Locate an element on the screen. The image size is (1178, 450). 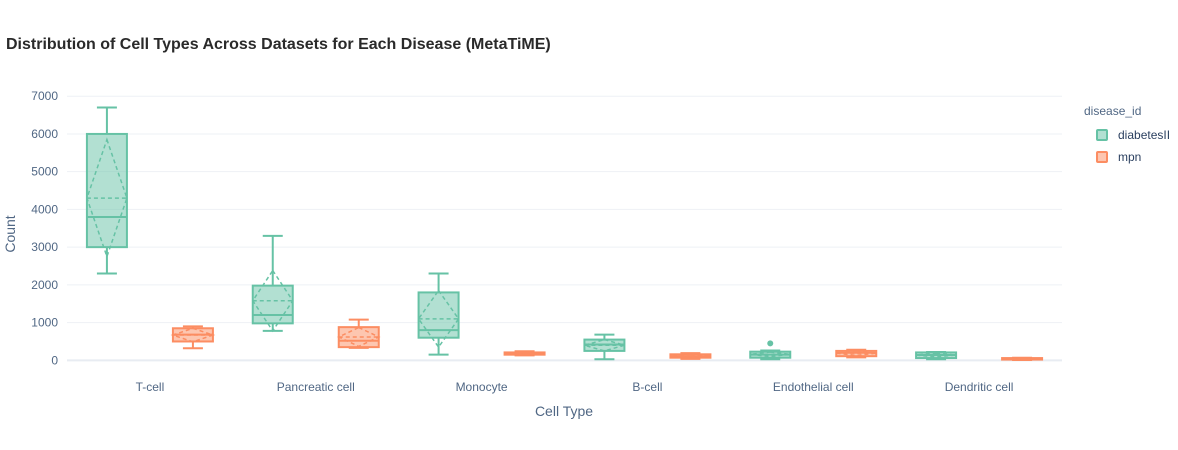
box-diabetesII-monocyte is located at coordinates (438, 314).